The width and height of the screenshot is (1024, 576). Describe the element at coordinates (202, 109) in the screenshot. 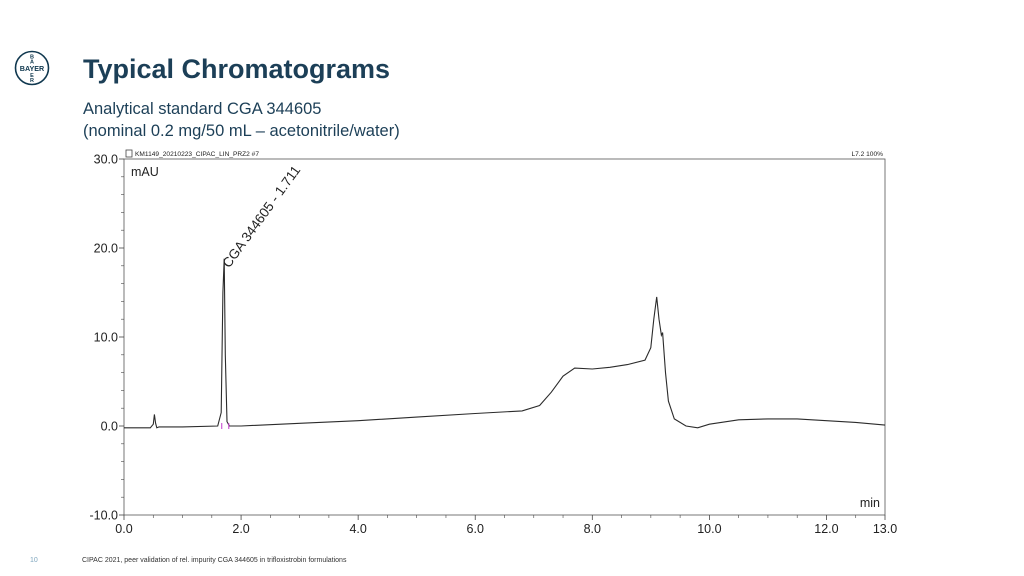

I see `subtitle-line-1: Analytical standard CGA 344605` at that location.